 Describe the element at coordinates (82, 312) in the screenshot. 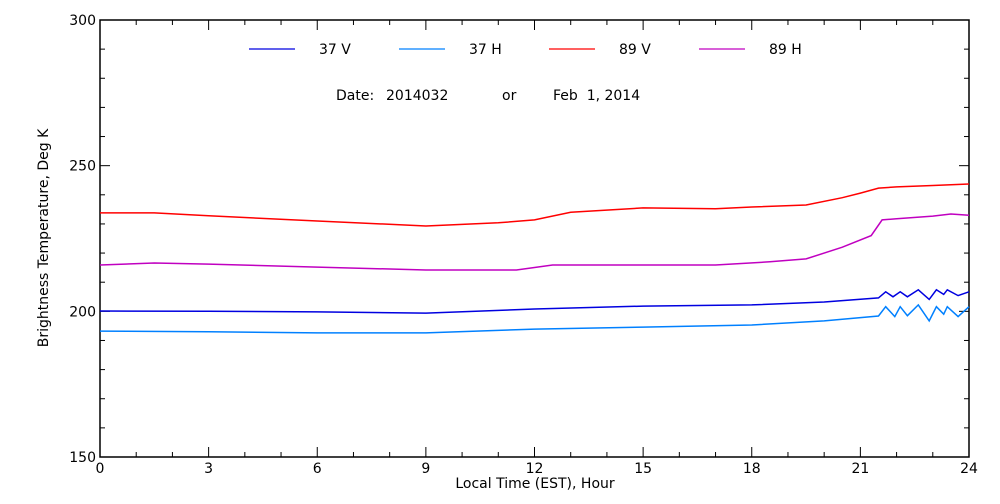

I see `y-tick-label: 200` at that location.